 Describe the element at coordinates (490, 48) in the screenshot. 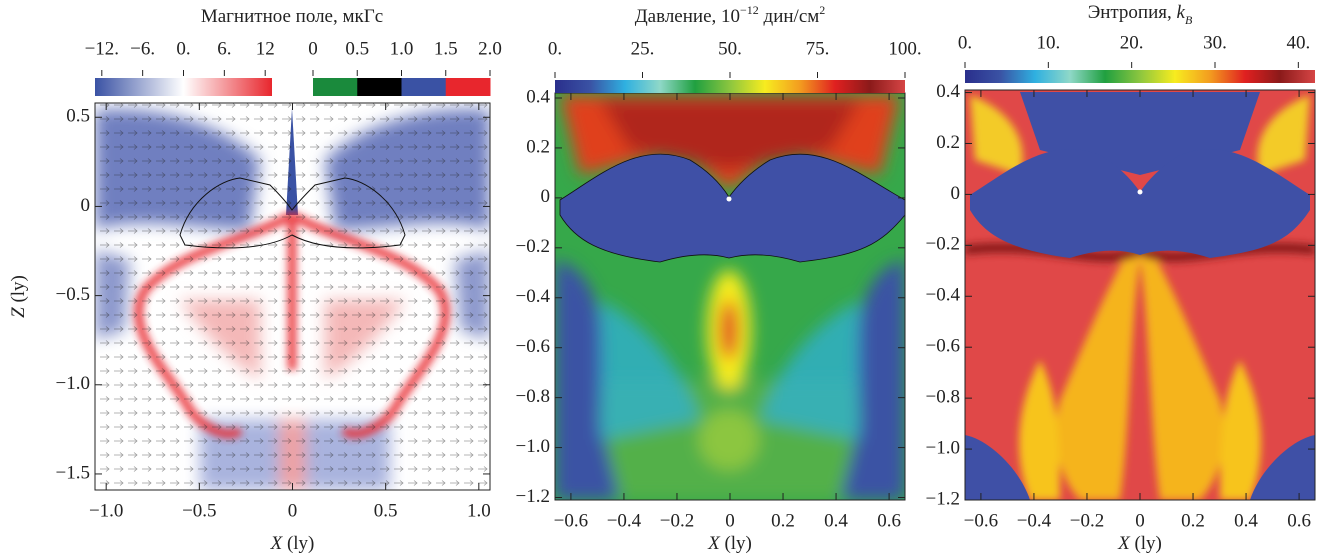

I see `colorbar-tick-label: 2.0` at that location.